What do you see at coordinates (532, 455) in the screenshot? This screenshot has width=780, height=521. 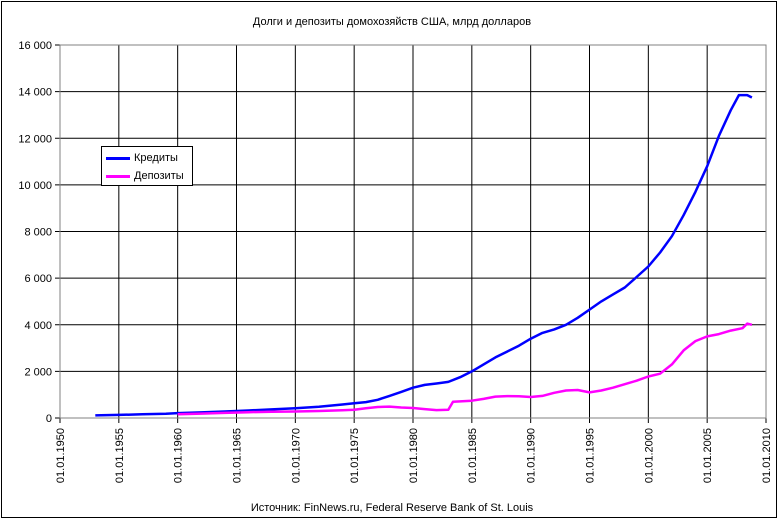 I see `x-tick-label: 01.01.1990` at bounding box center [532, 455].